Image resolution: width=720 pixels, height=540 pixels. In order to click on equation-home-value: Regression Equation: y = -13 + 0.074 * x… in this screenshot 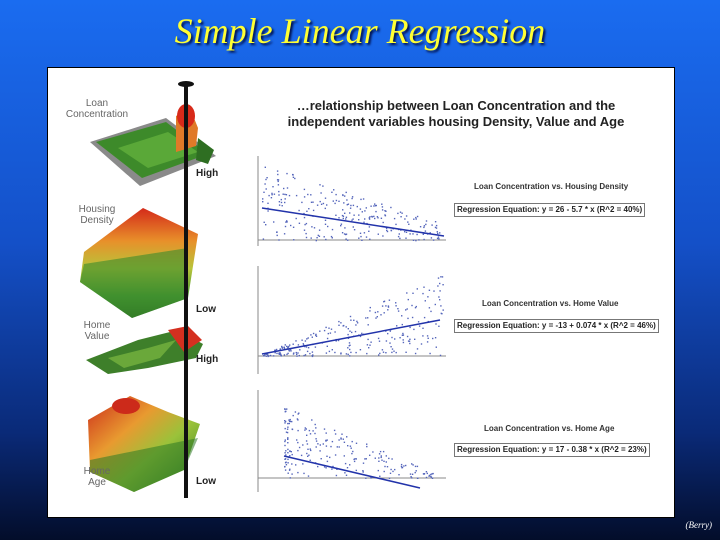, I will do `click(556, 326)`.